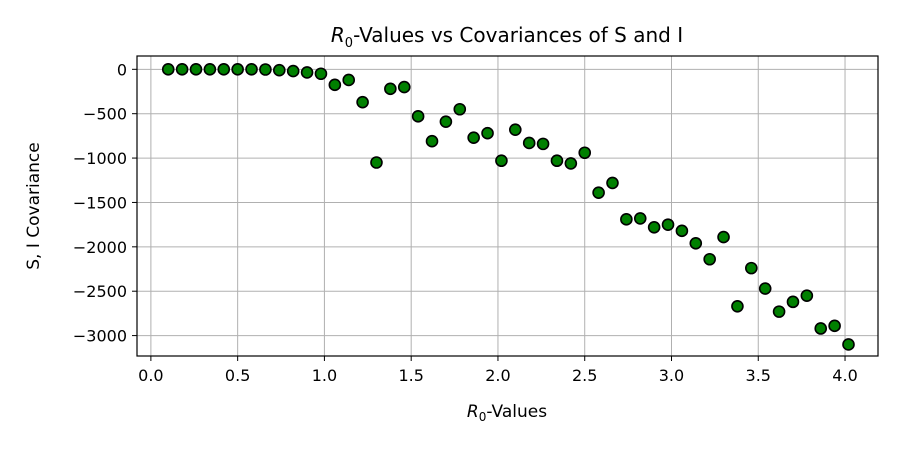 The width and height of the screenshot is (900, 450). What do you see at coordinates (507, 413) in the screenshot?
I see `x-axis-label: R0-Values` at bounding box center [507, 413].